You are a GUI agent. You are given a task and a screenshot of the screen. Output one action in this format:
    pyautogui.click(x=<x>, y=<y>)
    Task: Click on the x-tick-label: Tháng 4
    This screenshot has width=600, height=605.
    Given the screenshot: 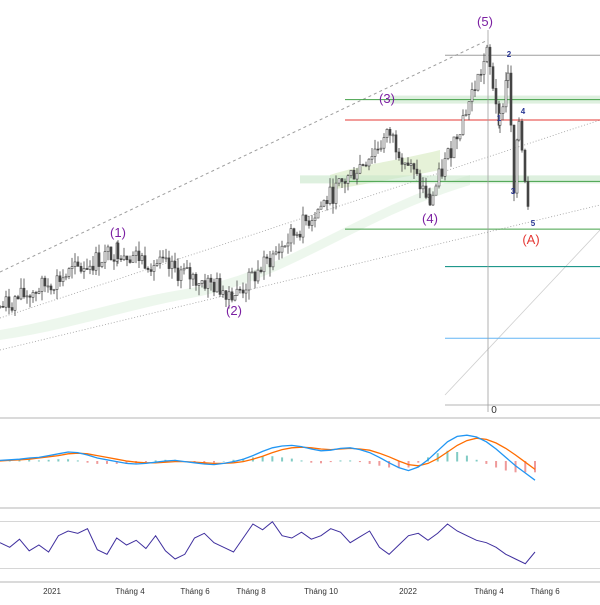 What is the action you would take?
    pyautogui.click(x=489, y=591)
    